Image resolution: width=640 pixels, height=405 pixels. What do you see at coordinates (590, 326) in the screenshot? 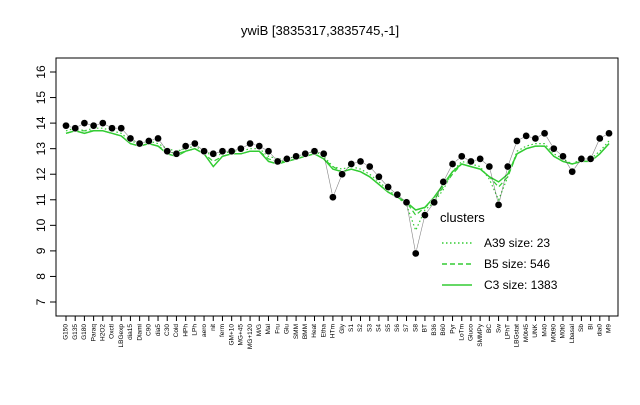
I see `x-tick-label: Bl` at bounding box center [590, 326].